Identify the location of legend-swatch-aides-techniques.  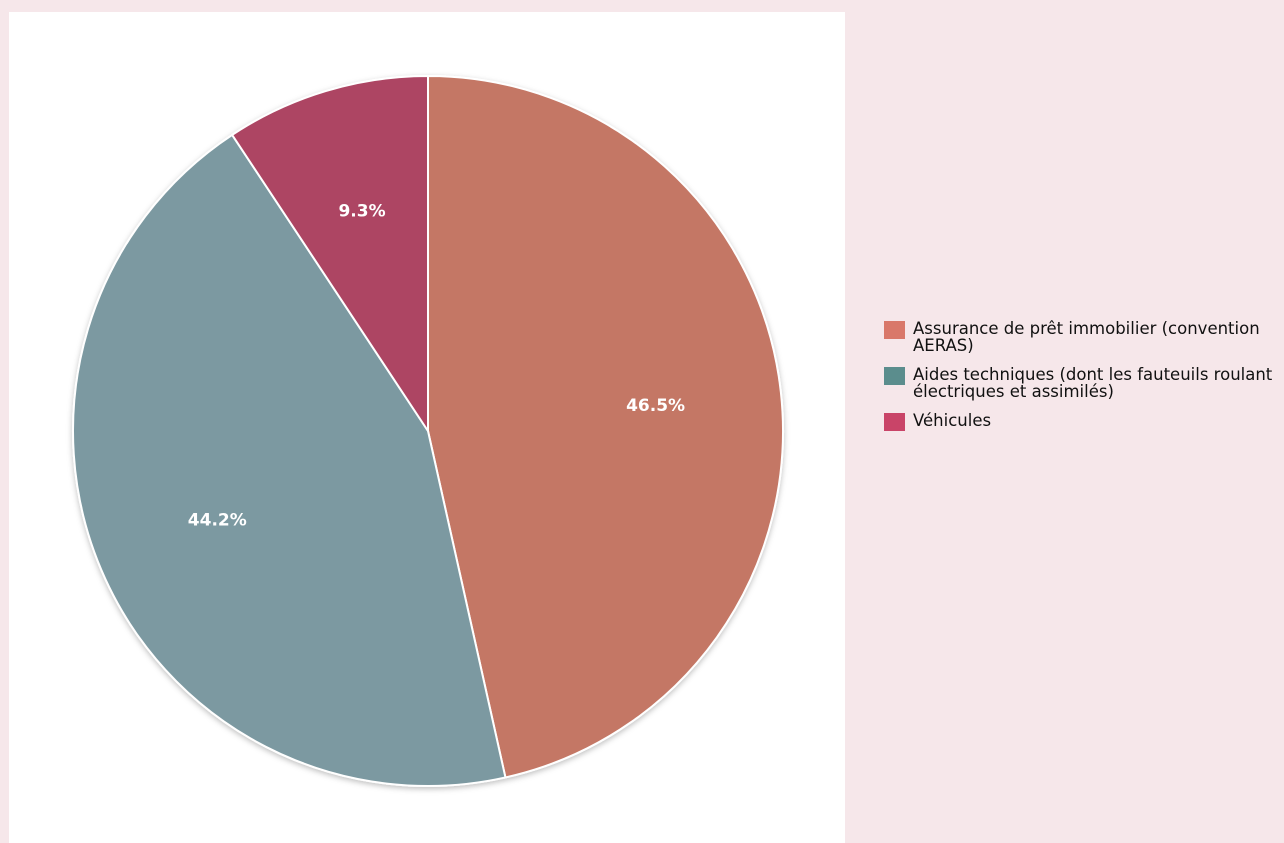
(894, 376).